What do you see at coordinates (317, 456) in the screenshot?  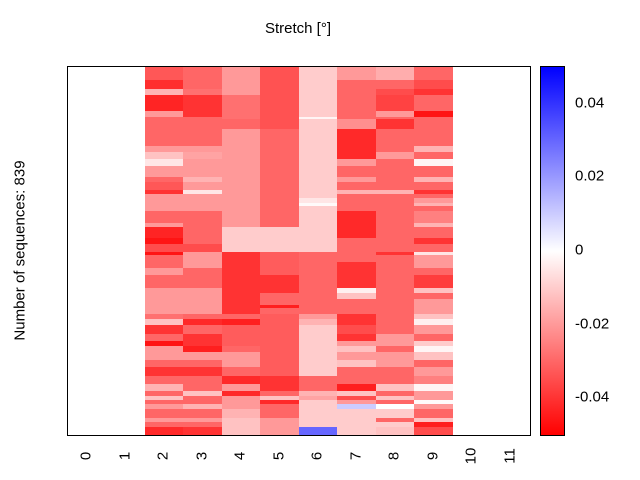 I see `x-tick-label: 6` at bounding box center [317, 456].